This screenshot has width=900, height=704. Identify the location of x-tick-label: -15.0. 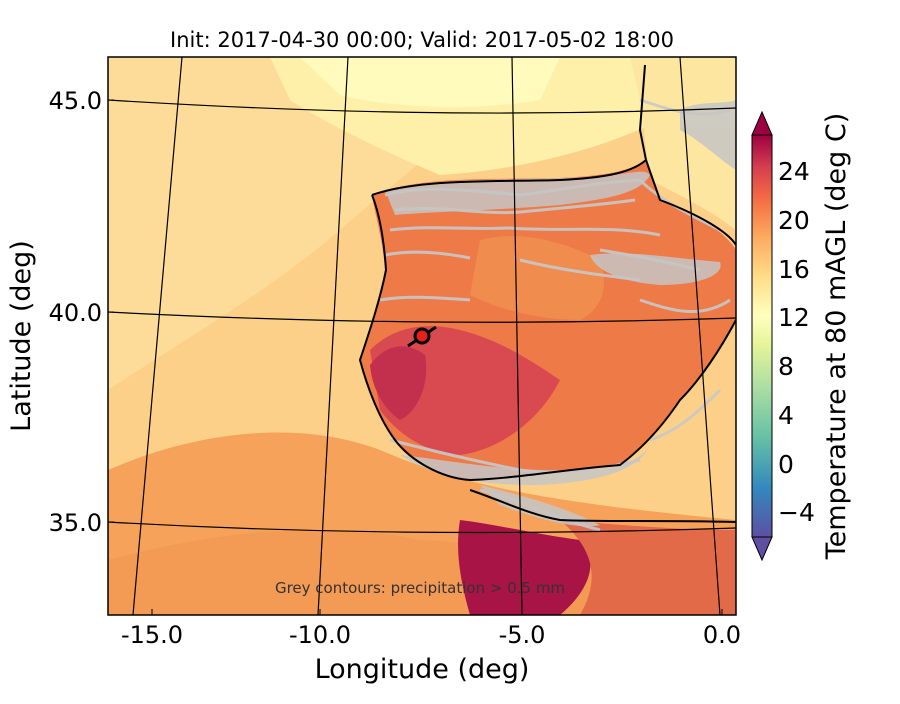
(152, 635).